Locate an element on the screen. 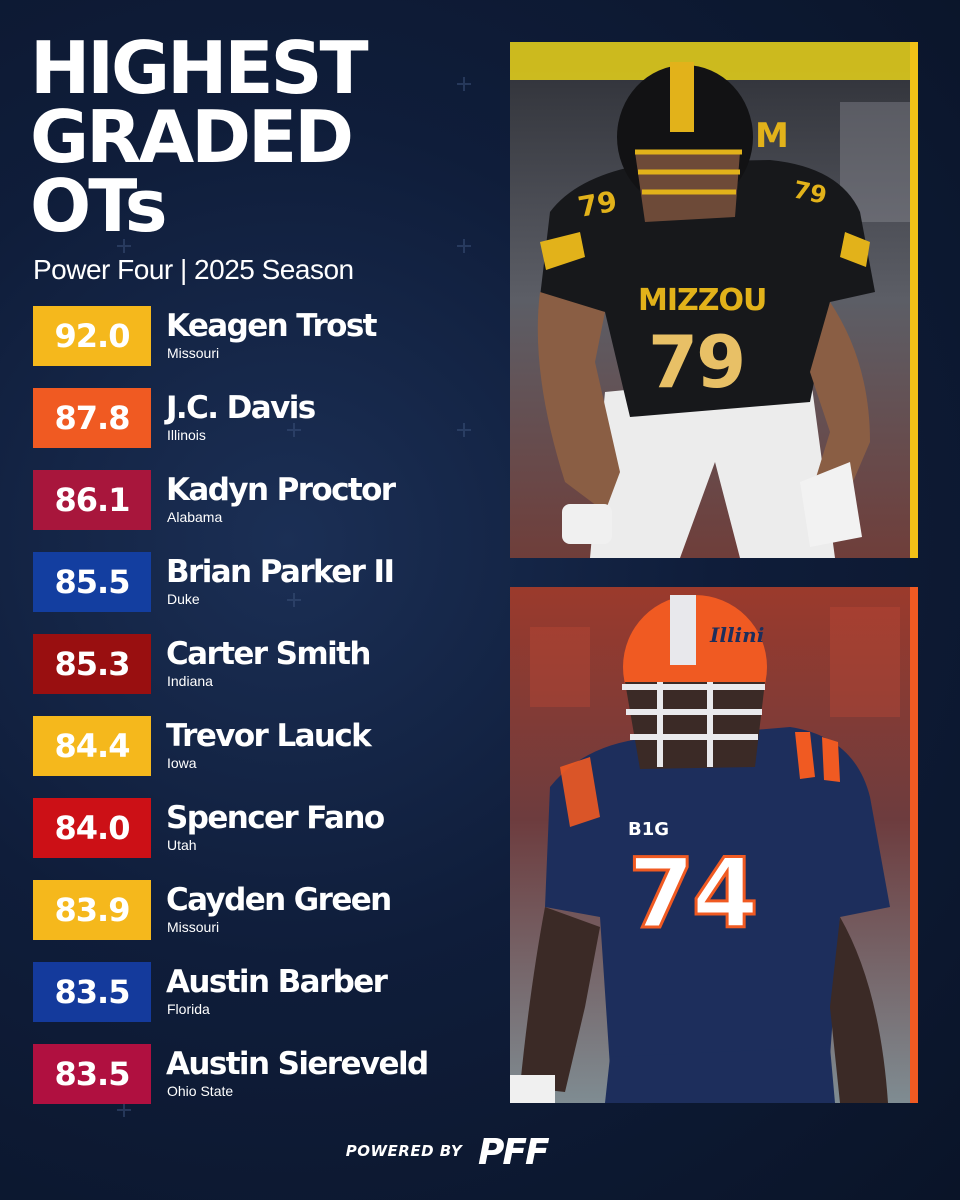 The image size is (960, 1200). footer: POWERED BY PFF is located at coordinates (480, 1151).